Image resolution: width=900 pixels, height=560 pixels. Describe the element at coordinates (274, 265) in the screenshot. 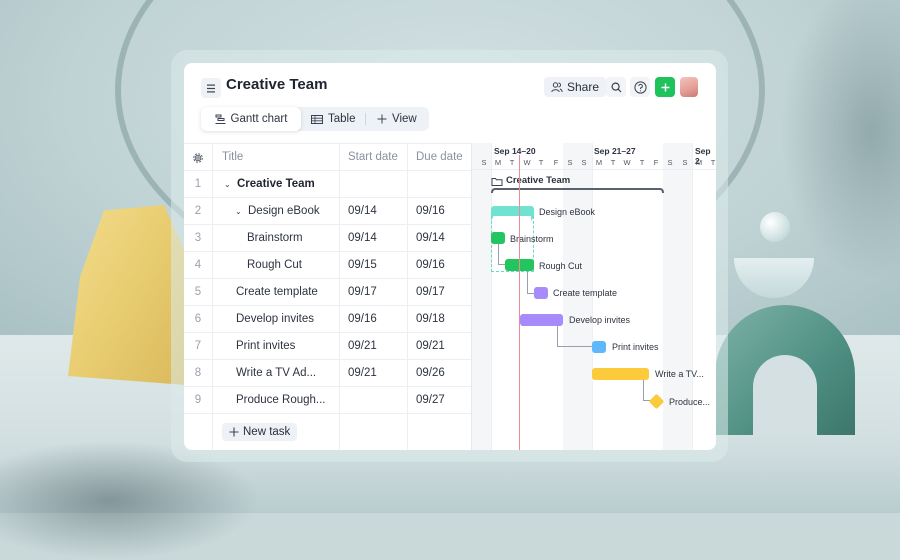

I see `row-title: Rough Cut` at that location.